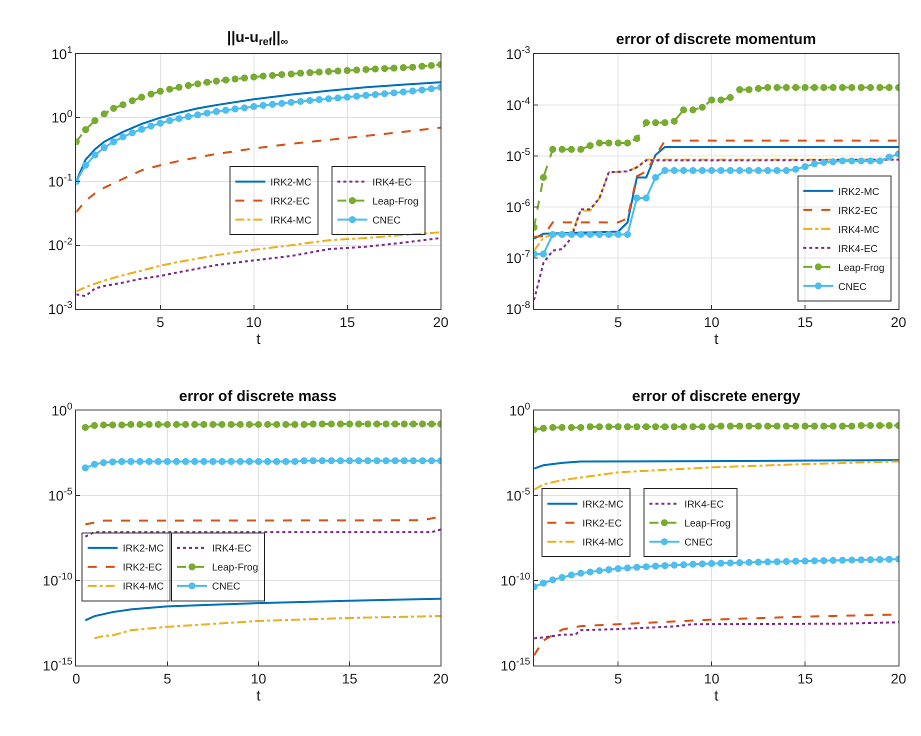 The width and height of the screenshot is (921, 736). Describe the element at coordinates (515, 665) in the screenshot. I see `y-tick-label: 10$^{-15}$` at that location.